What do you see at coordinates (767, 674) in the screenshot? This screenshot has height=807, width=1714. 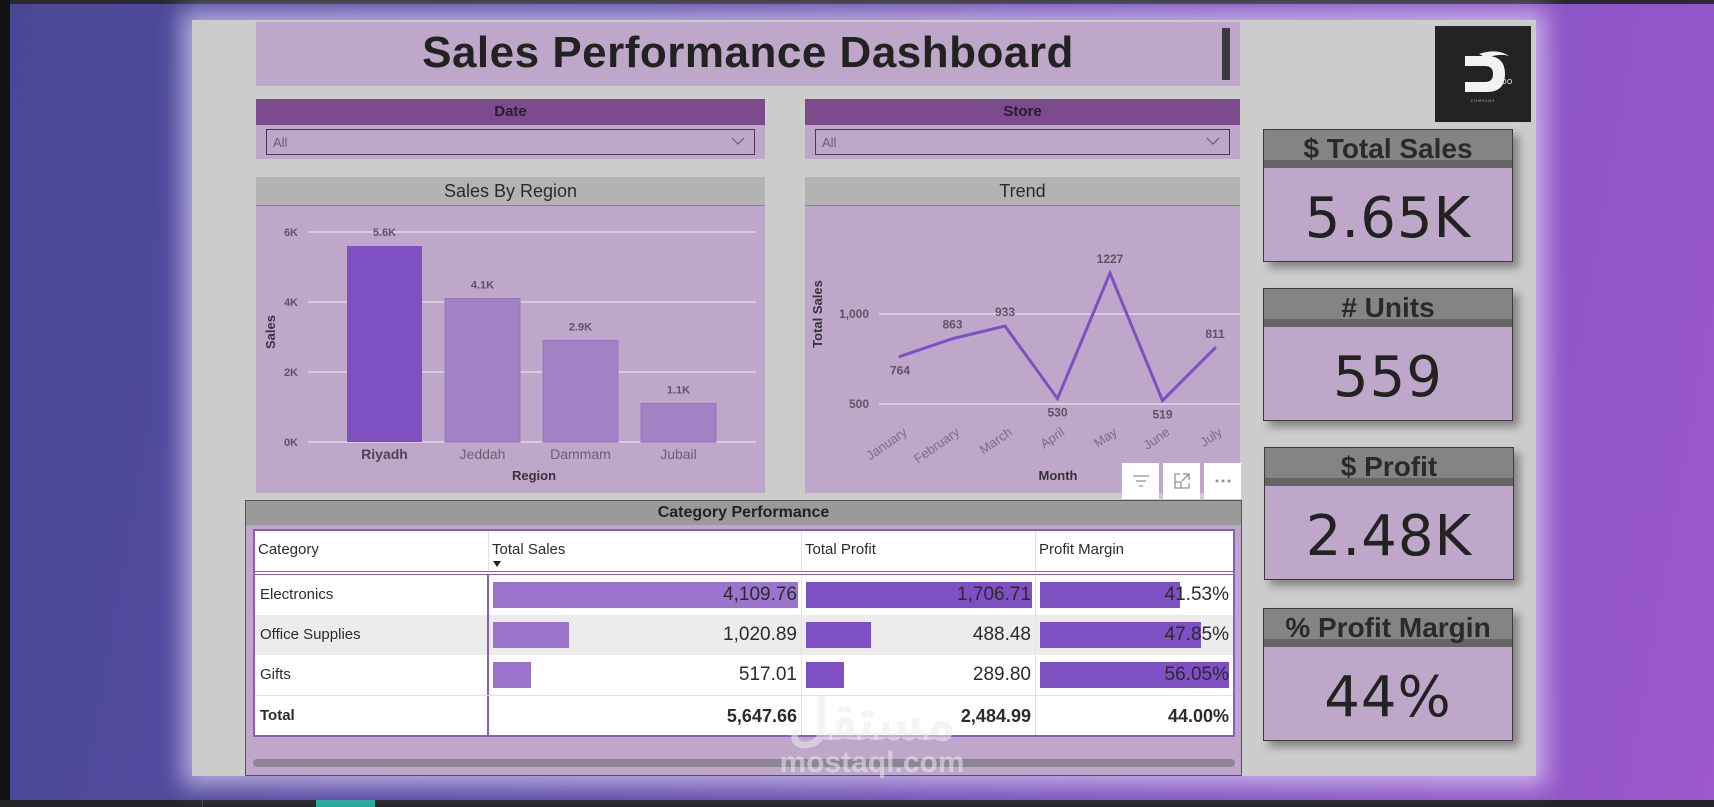 I see `sales-value: 517.01` at bounding box center [767, 674].